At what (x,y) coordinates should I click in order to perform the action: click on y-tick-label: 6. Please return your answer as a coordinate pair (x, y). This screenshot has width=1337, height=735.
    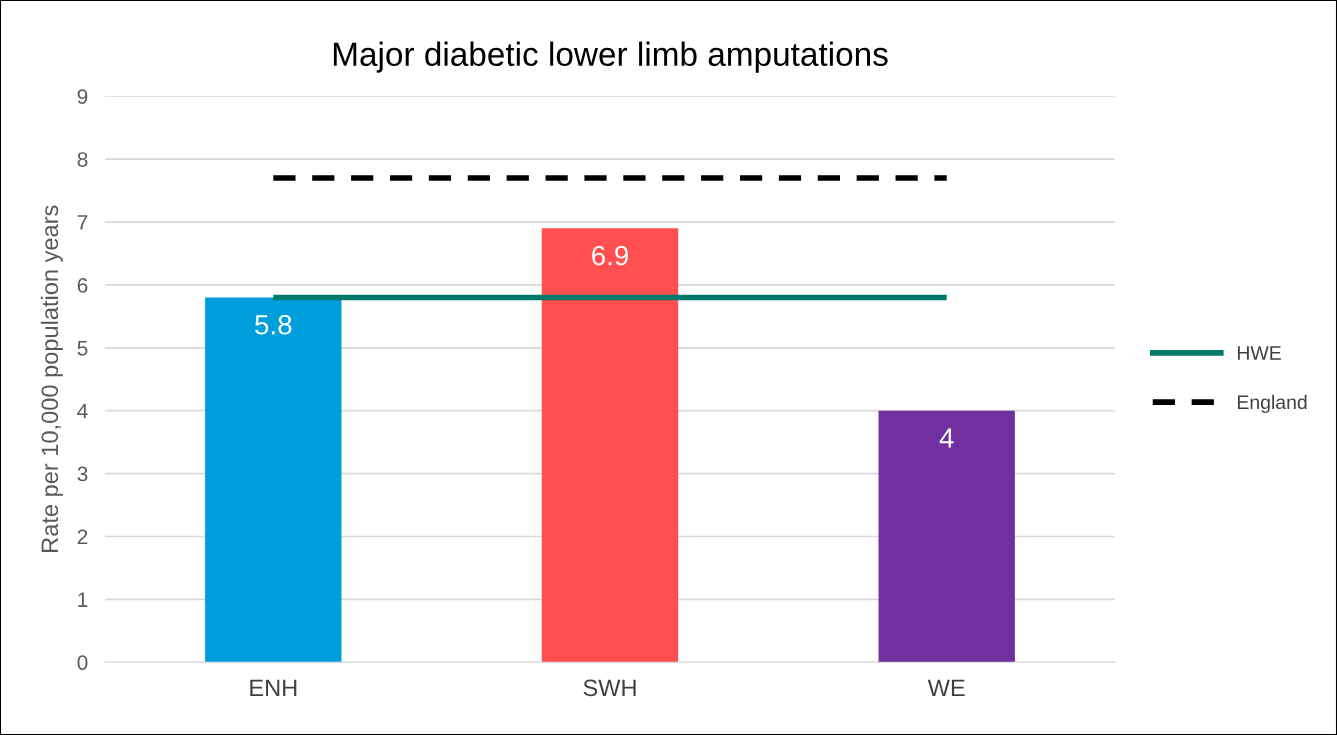
    Looking at the image, I should click on (82, 285).